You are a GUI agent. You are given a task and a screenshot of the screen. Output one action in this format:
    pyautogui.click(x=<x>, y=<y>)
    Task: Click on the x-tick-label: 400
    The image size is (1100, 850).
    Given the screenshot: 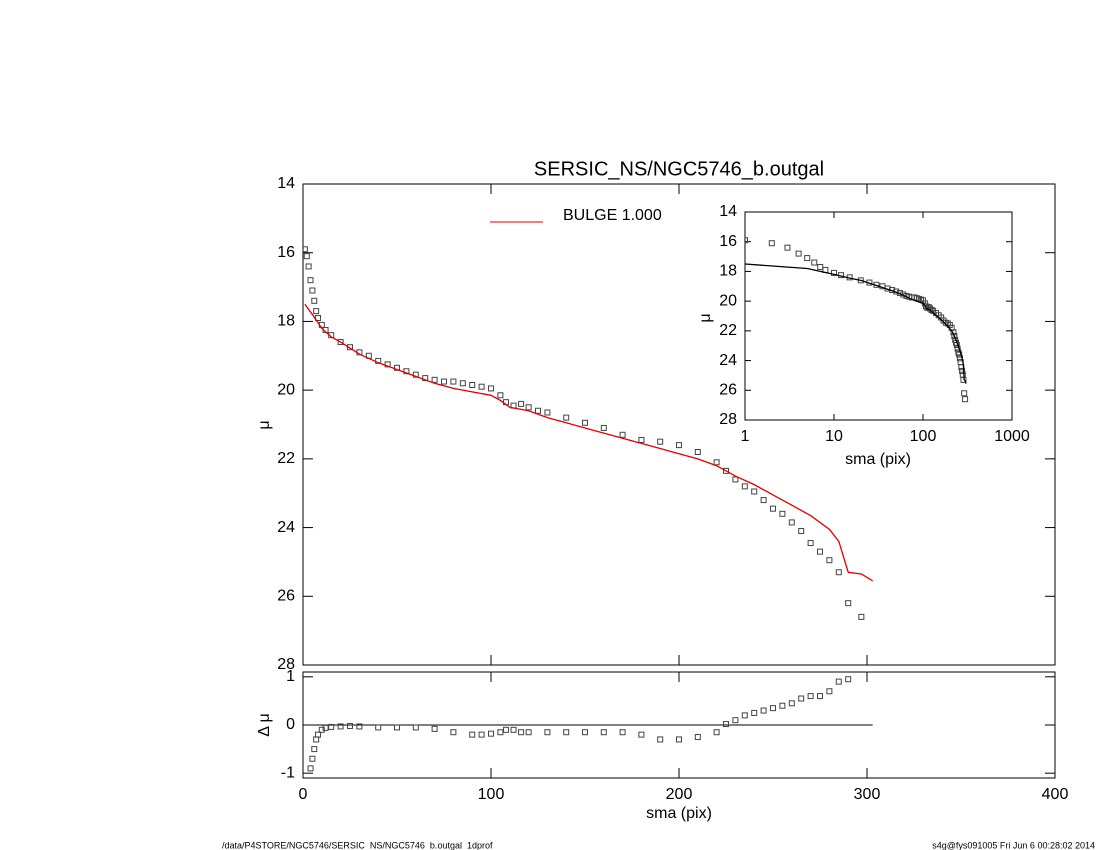 What is the action you would take?
    pyautogui.click(x=1055, y=794)
    